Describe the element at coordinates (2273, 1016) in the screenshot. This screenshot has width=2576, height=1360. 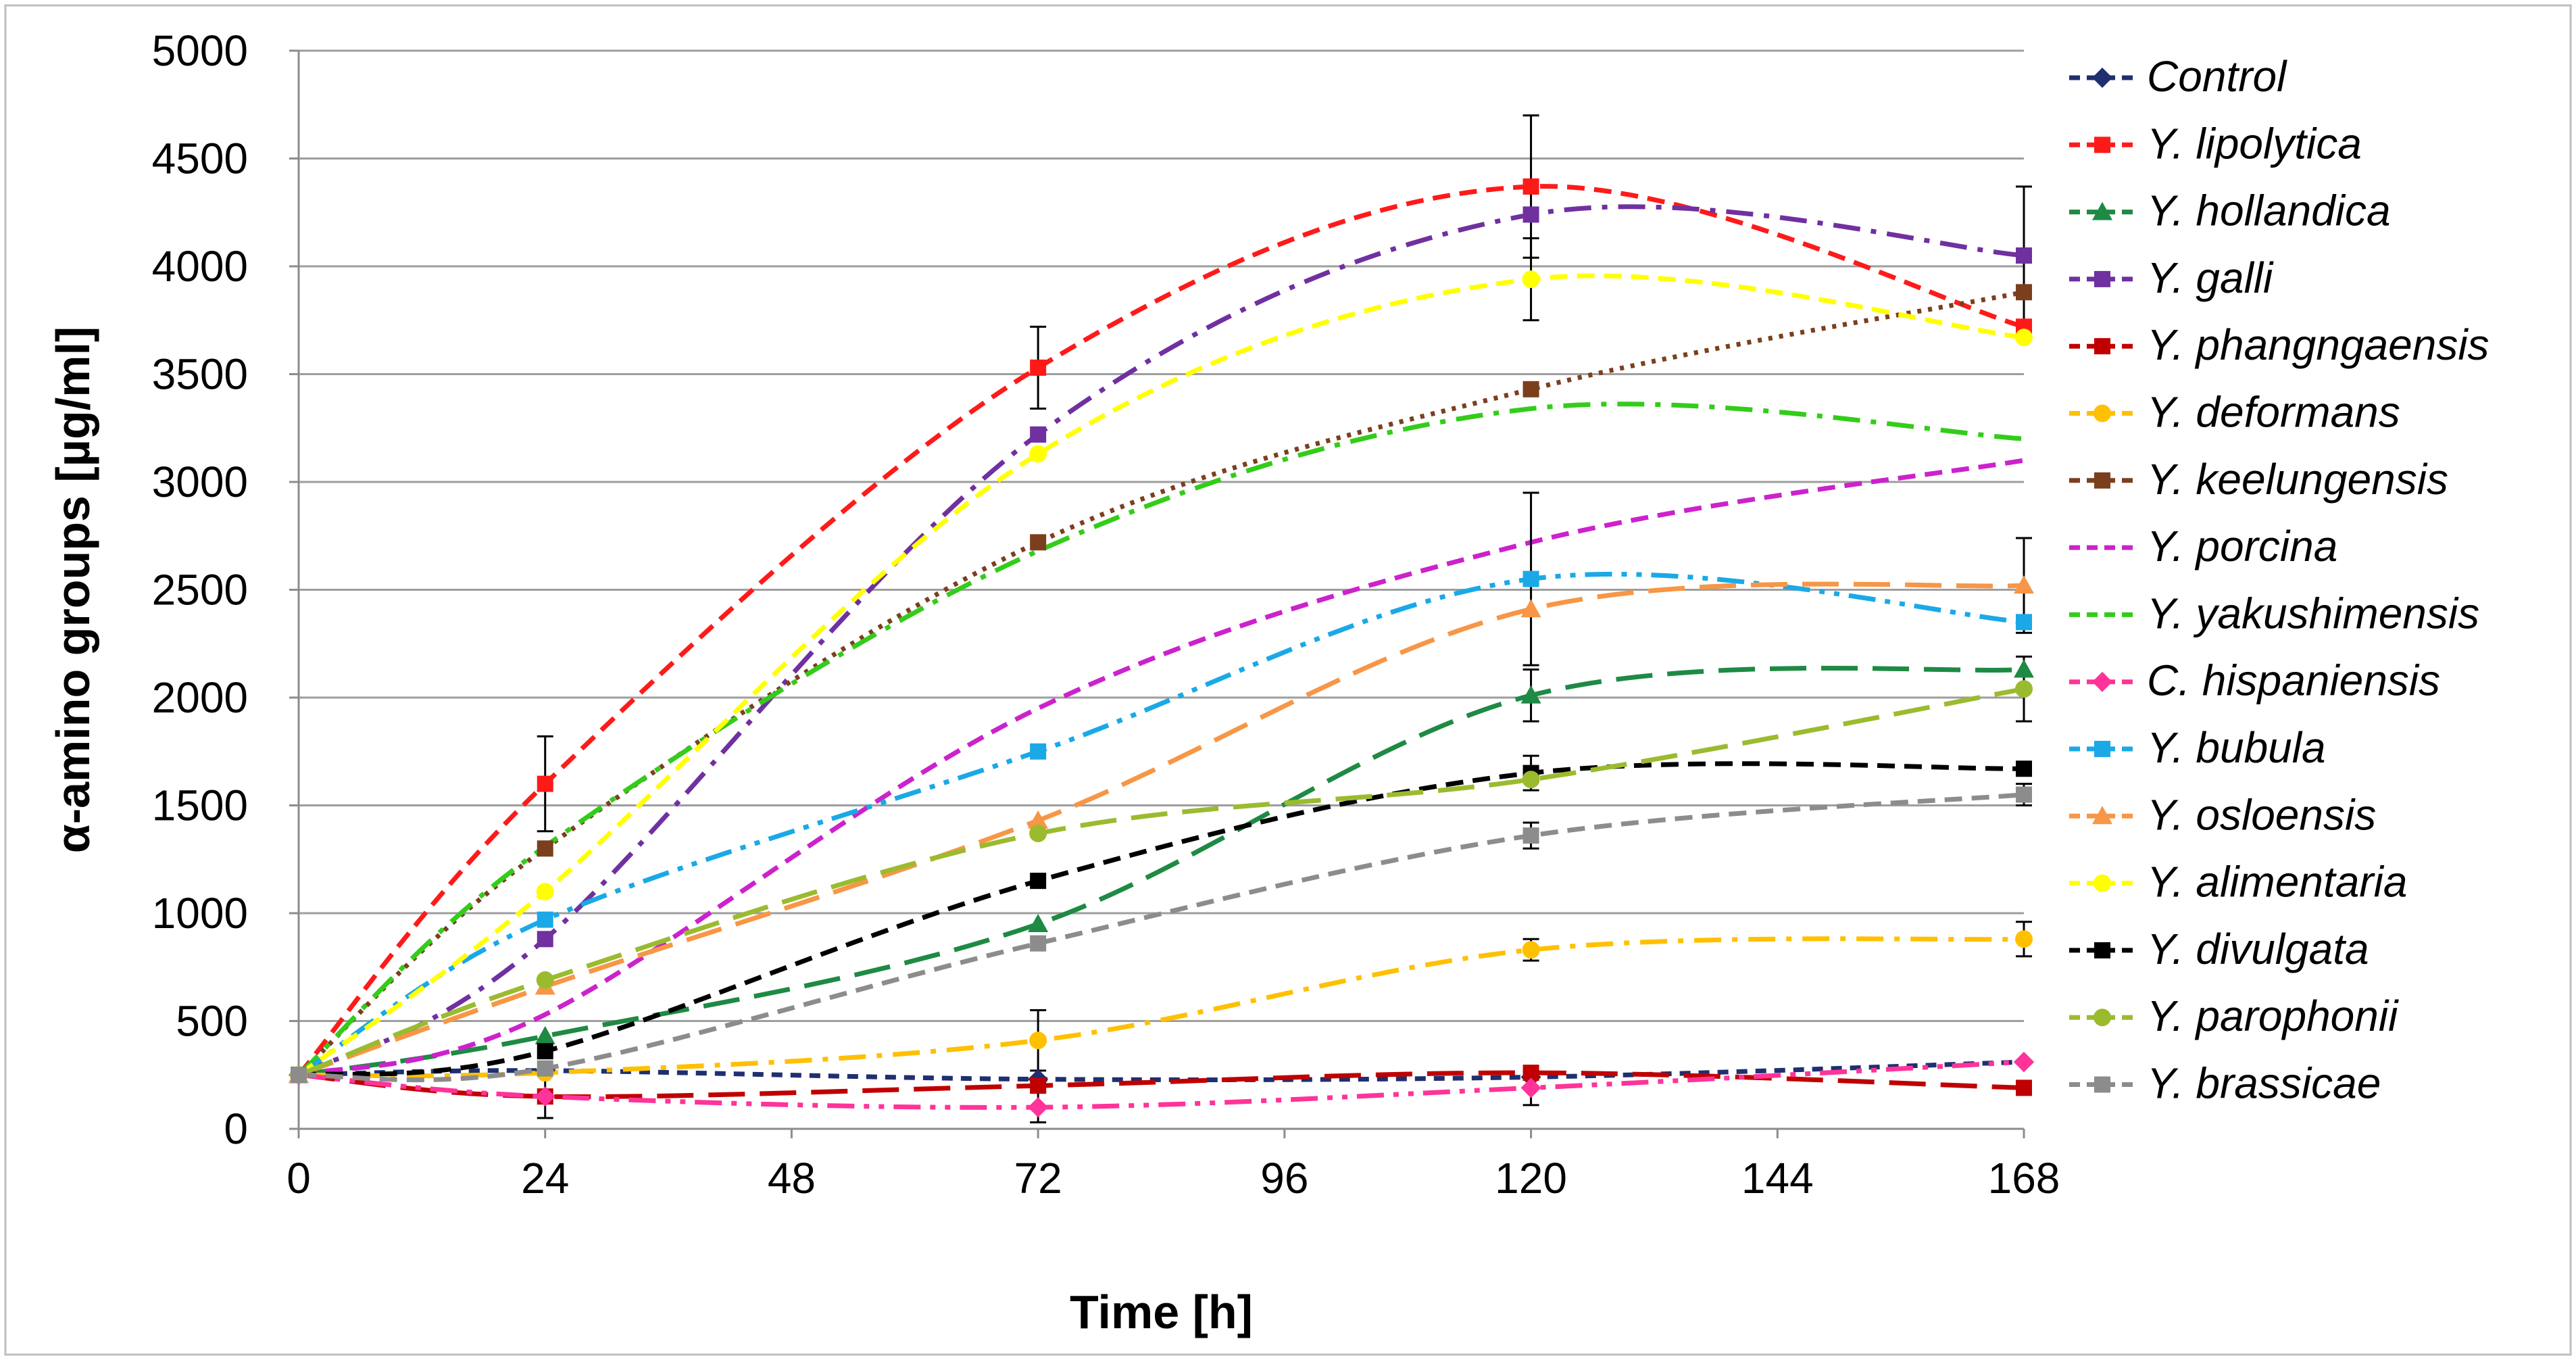
I see `legend-label: Y. parophonii` at that location.